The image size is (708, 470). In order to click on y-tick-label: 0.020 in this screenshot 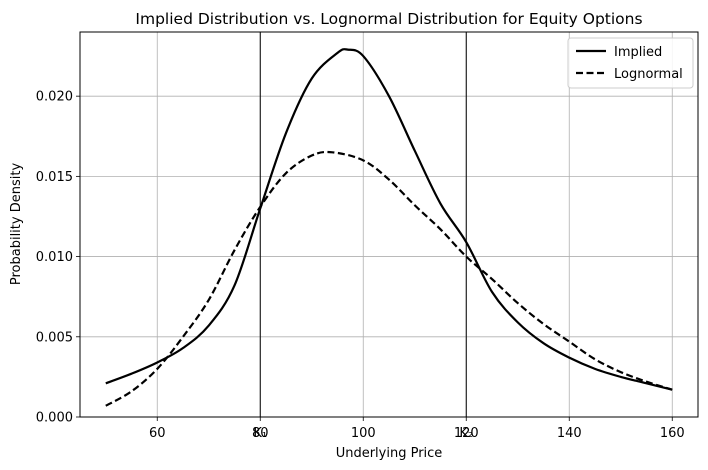, I will do `click(54, 97)`.